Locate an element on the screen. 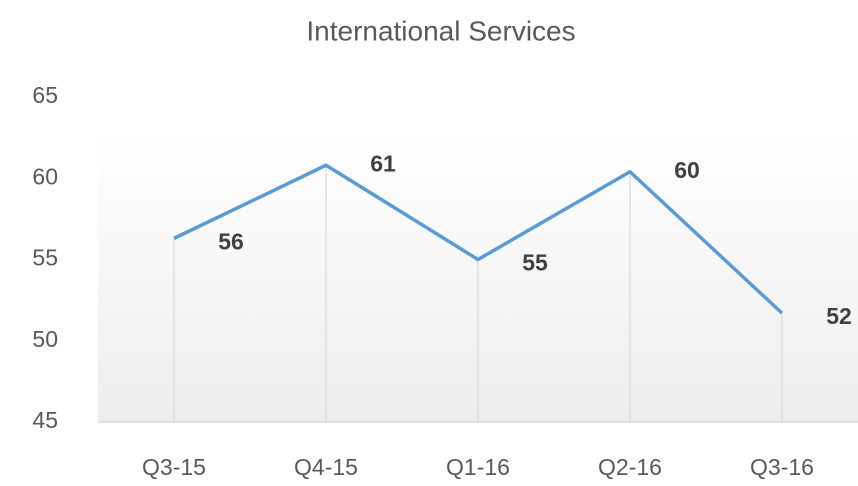 The image size is (858, 486). x-tick-label: Q1-16 is located at coordinates (478, 467).